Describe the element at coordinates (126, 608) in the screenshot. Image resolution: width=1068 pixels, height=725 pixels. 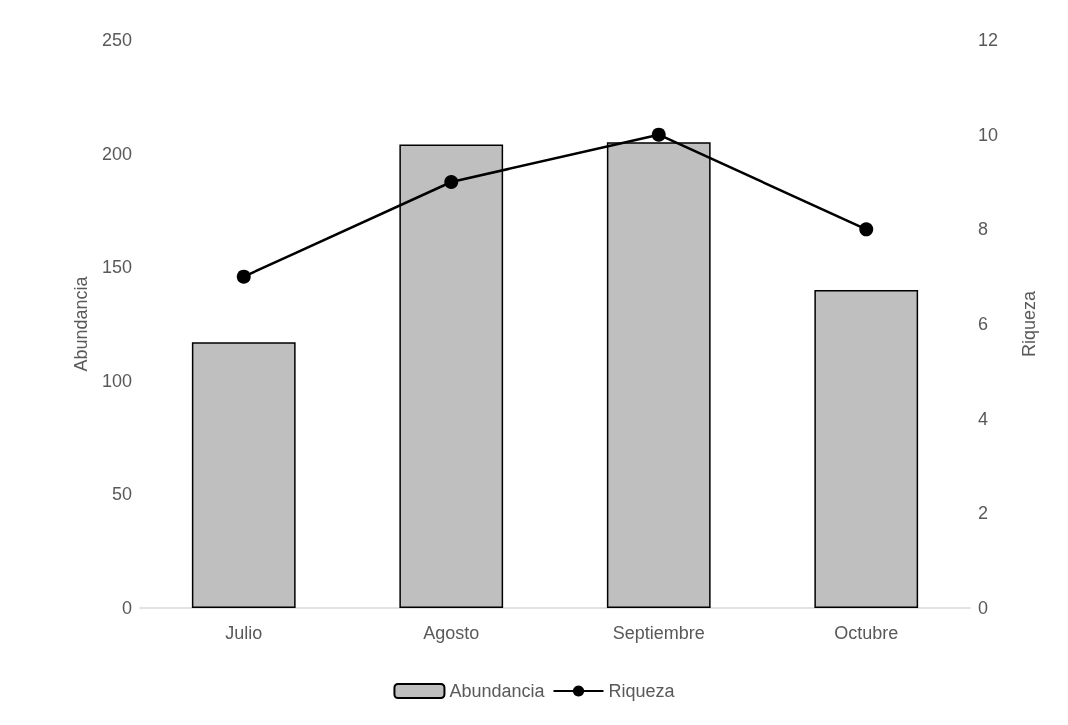
I see `y-tick-label: 0` at that location.